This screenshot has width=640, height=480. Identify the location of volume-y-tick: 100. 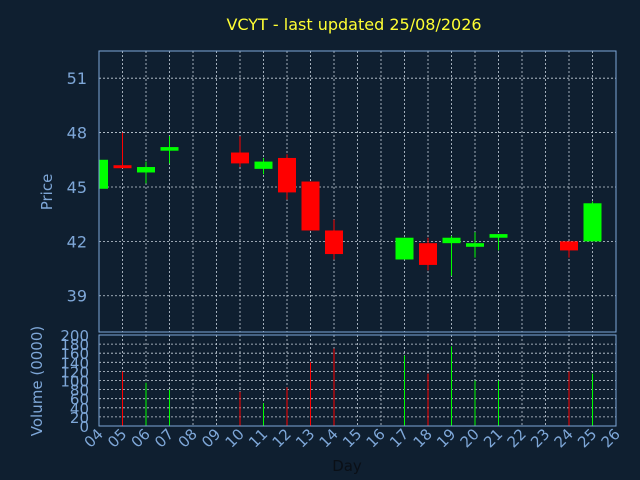
(74, 382).